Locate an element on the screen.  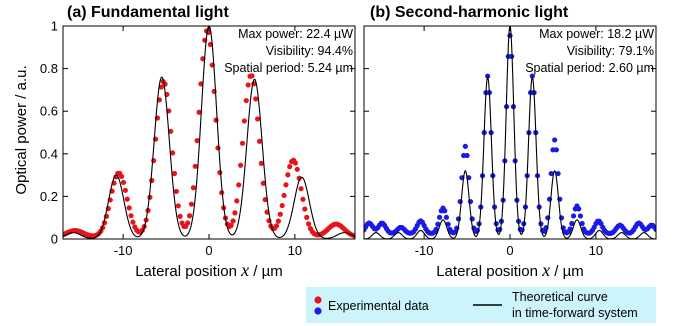
y-tick-label: 0.2 is located at coordinates (49, 196).